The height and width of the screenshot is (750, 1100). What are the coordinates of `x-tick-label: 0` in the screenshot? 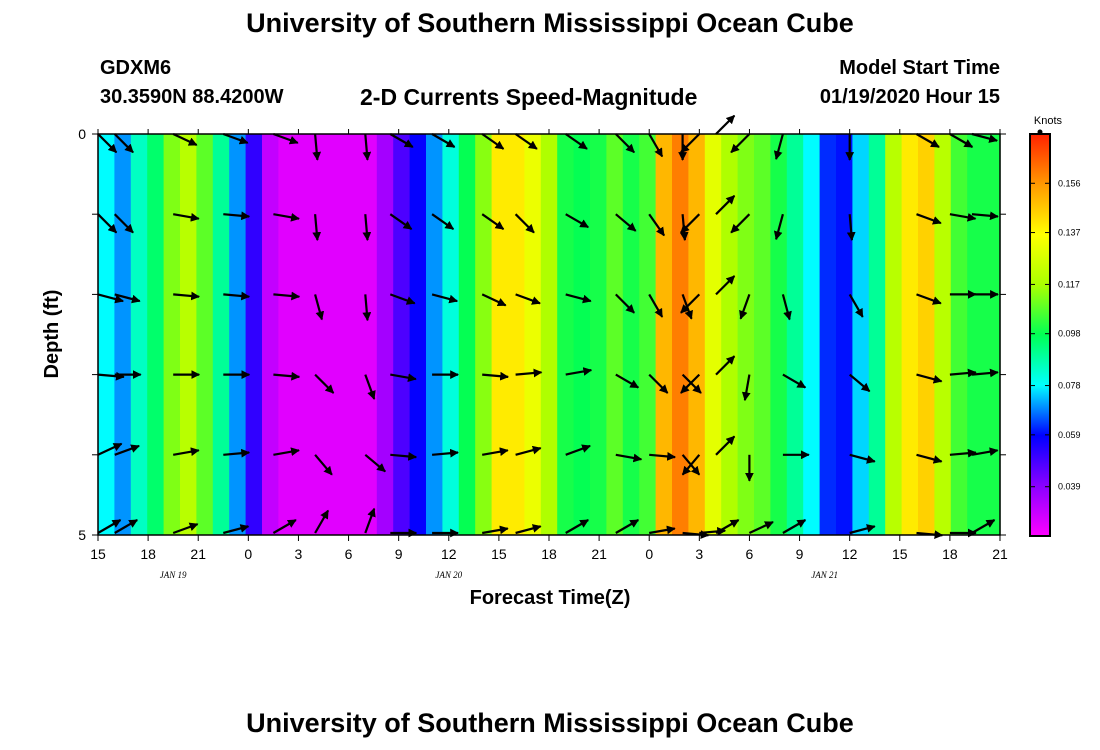 It's located at (649, 554).